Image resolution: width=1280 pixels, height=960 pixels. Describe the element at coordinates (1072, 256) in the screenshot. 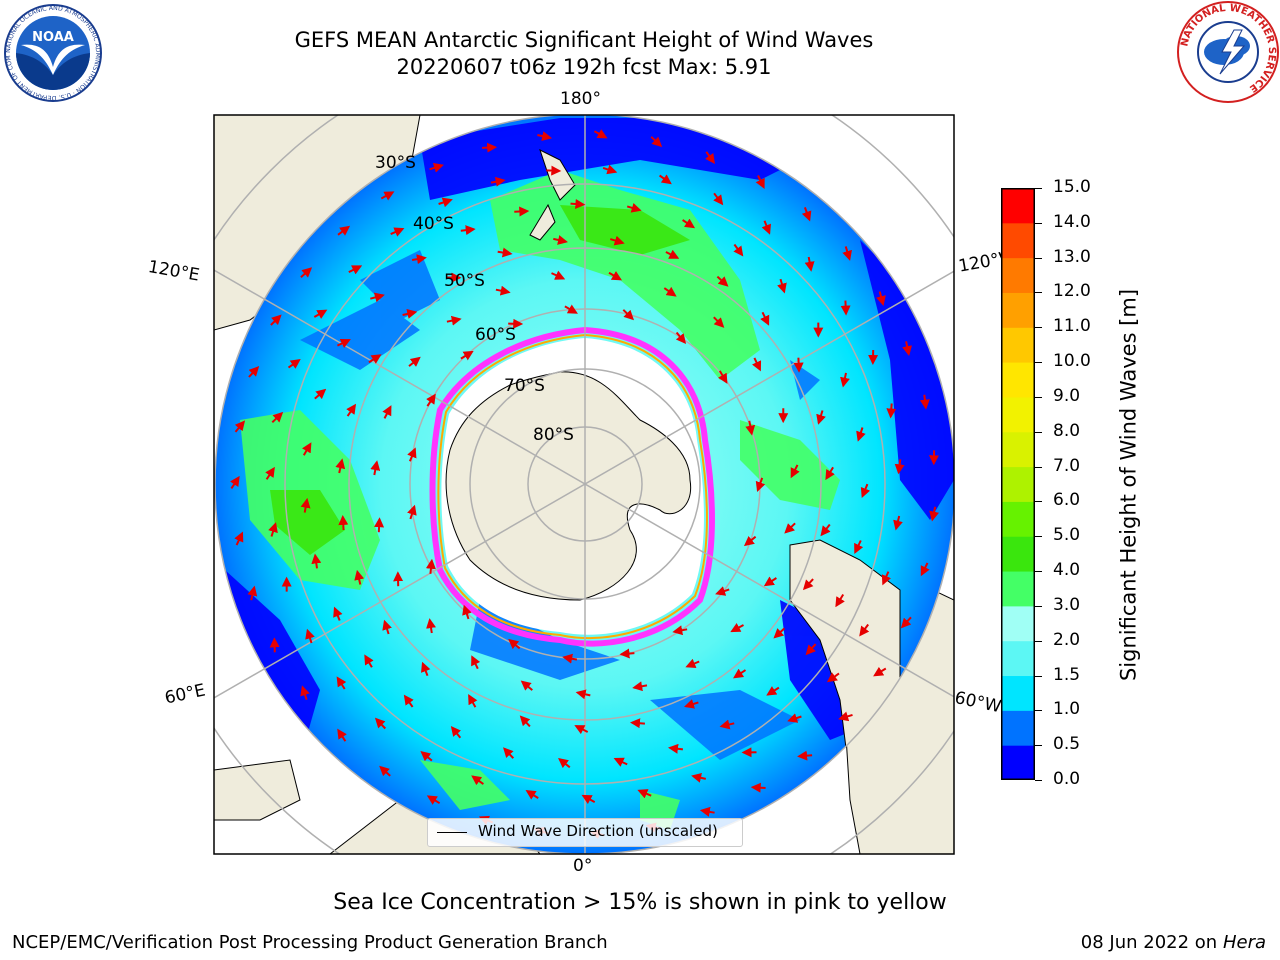

I see `colorbar-tick-label: 13.0` at that location.